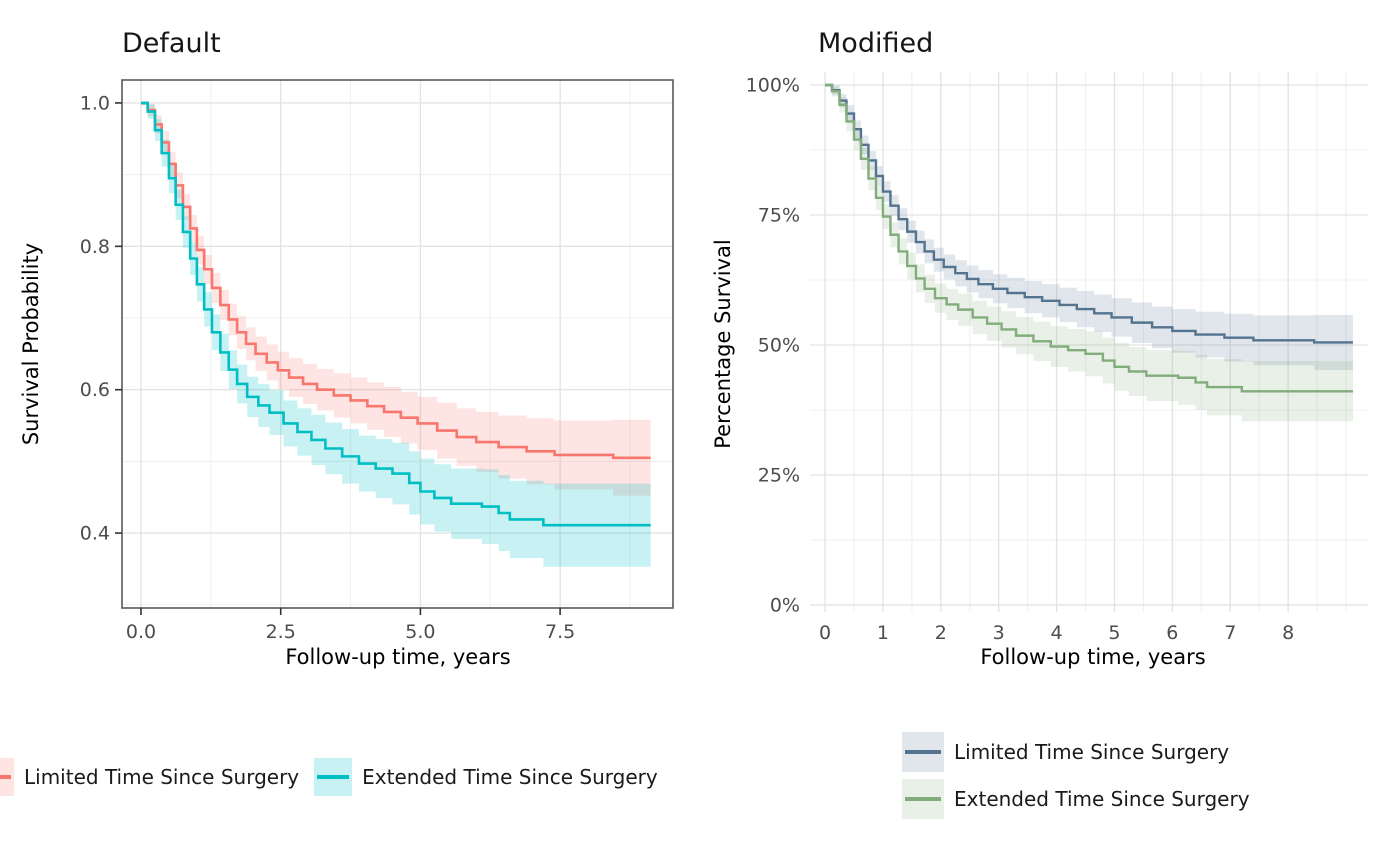 This screenshot has width=1400, height=865. I want to click on x-tick-label: 6, so click(1172, 633).